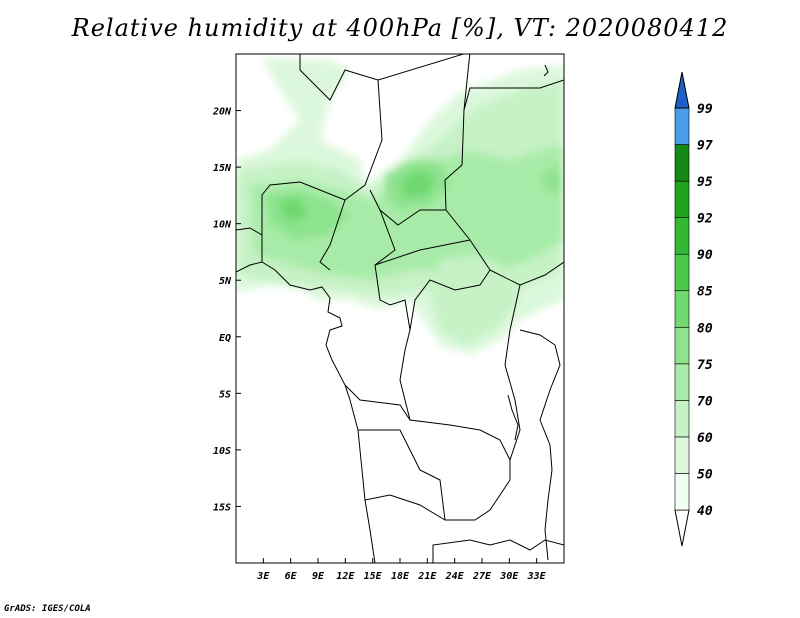 Image resolution: width=800 pixels, height=618 pixels. Describe the element at coordinates (705, 182) in the screenshot. I see `colorbar-label: 95` at that location.